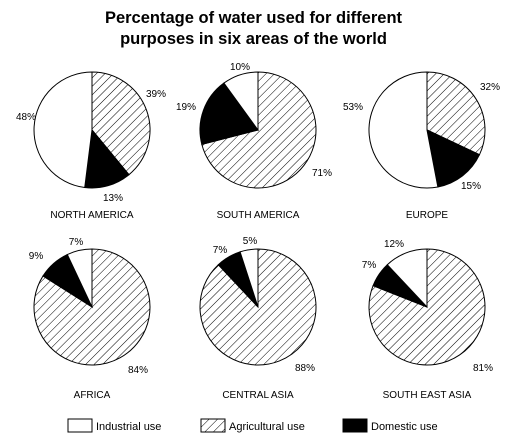  I want to click on slice-label-agricultural: 84%, so click(138, 370).